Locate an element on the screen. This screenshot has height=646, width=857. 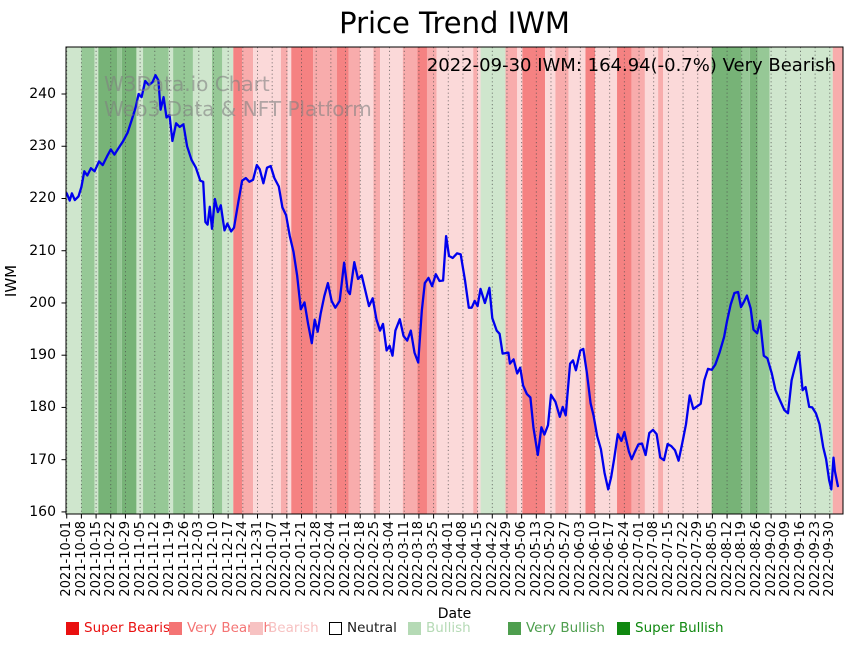
y-tick-label: 220 is located at coordinates (42, 198).